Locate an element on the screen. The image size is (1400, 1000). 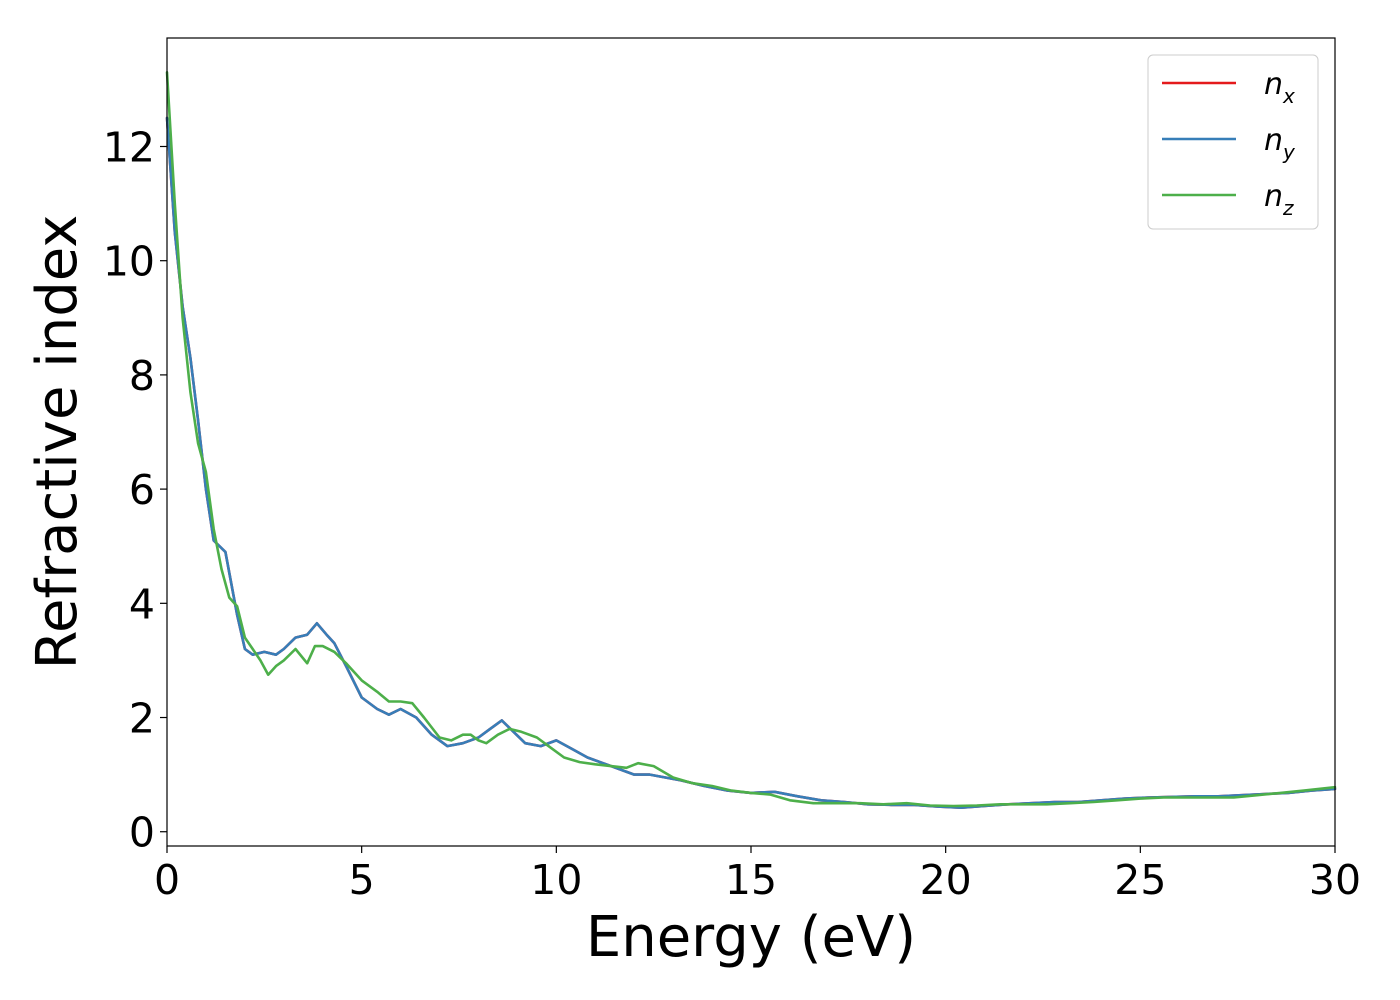
x-tick-label: 15 is located at coordinates (751, 880).